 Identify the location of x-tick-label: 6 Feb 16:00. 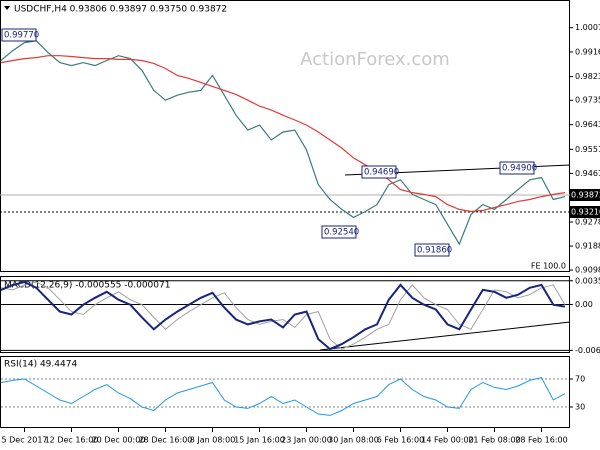
(400, 440).